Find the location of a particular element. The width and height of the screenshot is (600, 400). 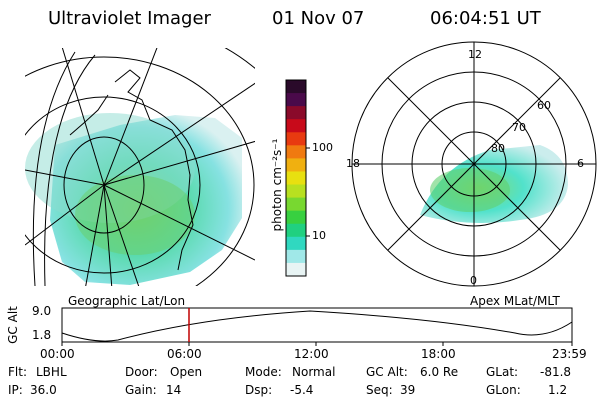

gc-alt-label: GC Alt: is located at coordinates (387, 372).